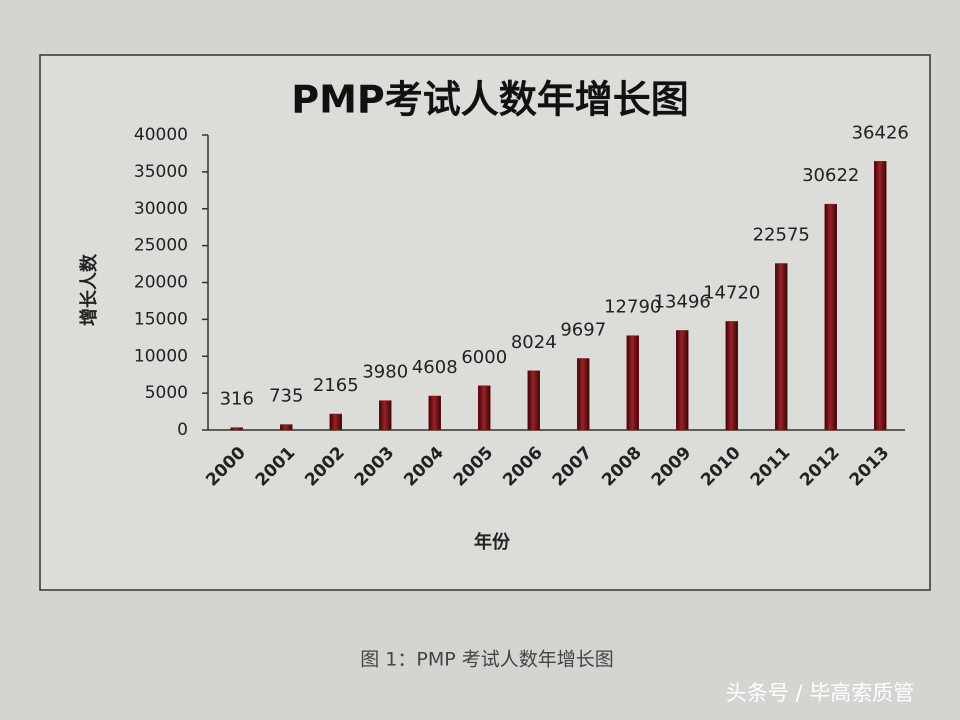 Image resolution: width=960 pixels, height=720 pixels. I want to click on data-label: 316, so click(237, 399).